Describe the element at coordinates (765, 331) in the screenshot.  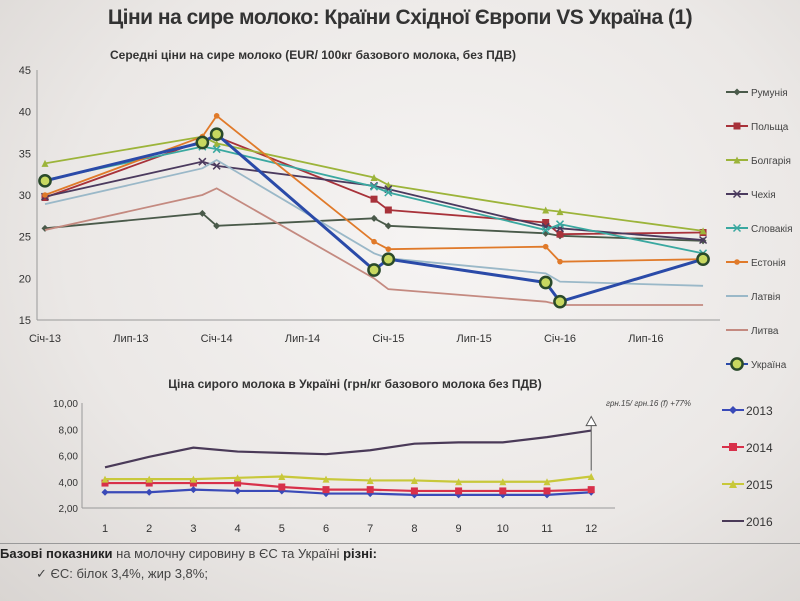
I see `legend-label: Литва` at that location.